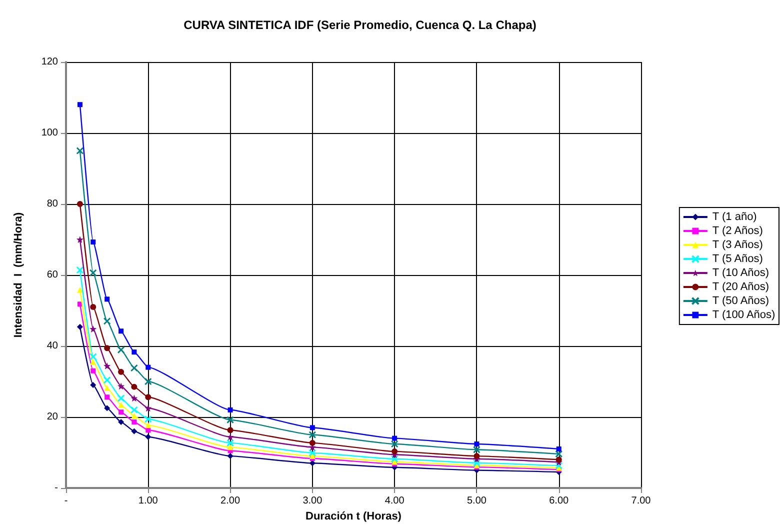  What do you see at coordinates (394, 501) in the screenshot?
I see `x-tick-label: 4.00` at bounding box center [394, 501].